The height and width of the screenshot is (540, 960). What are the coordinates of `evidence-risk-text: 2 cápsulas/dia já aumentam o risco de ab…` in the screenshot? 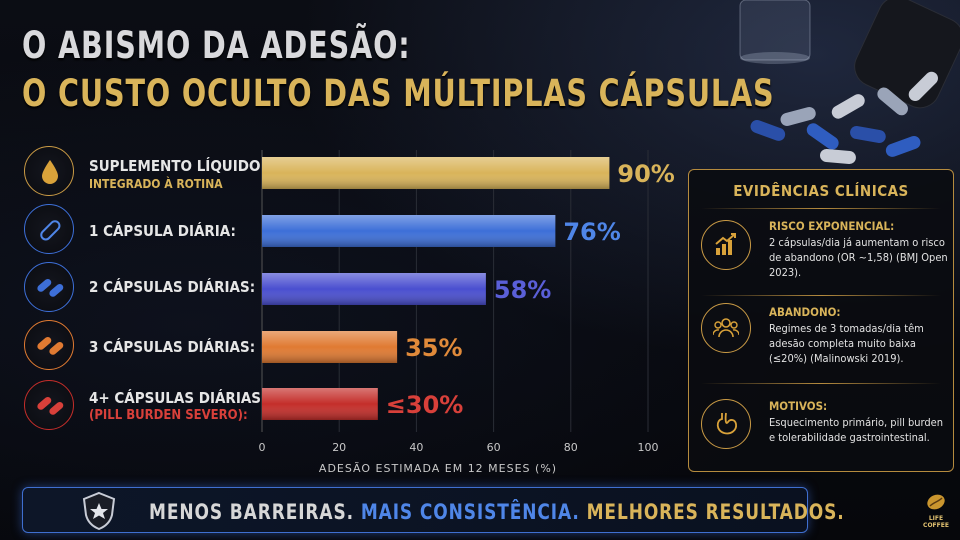 It's located at (858, 257).